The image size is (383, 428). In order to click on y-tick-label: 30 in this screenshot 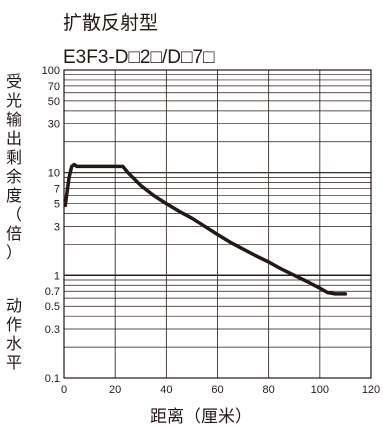, I will do `click(54, 125)`.